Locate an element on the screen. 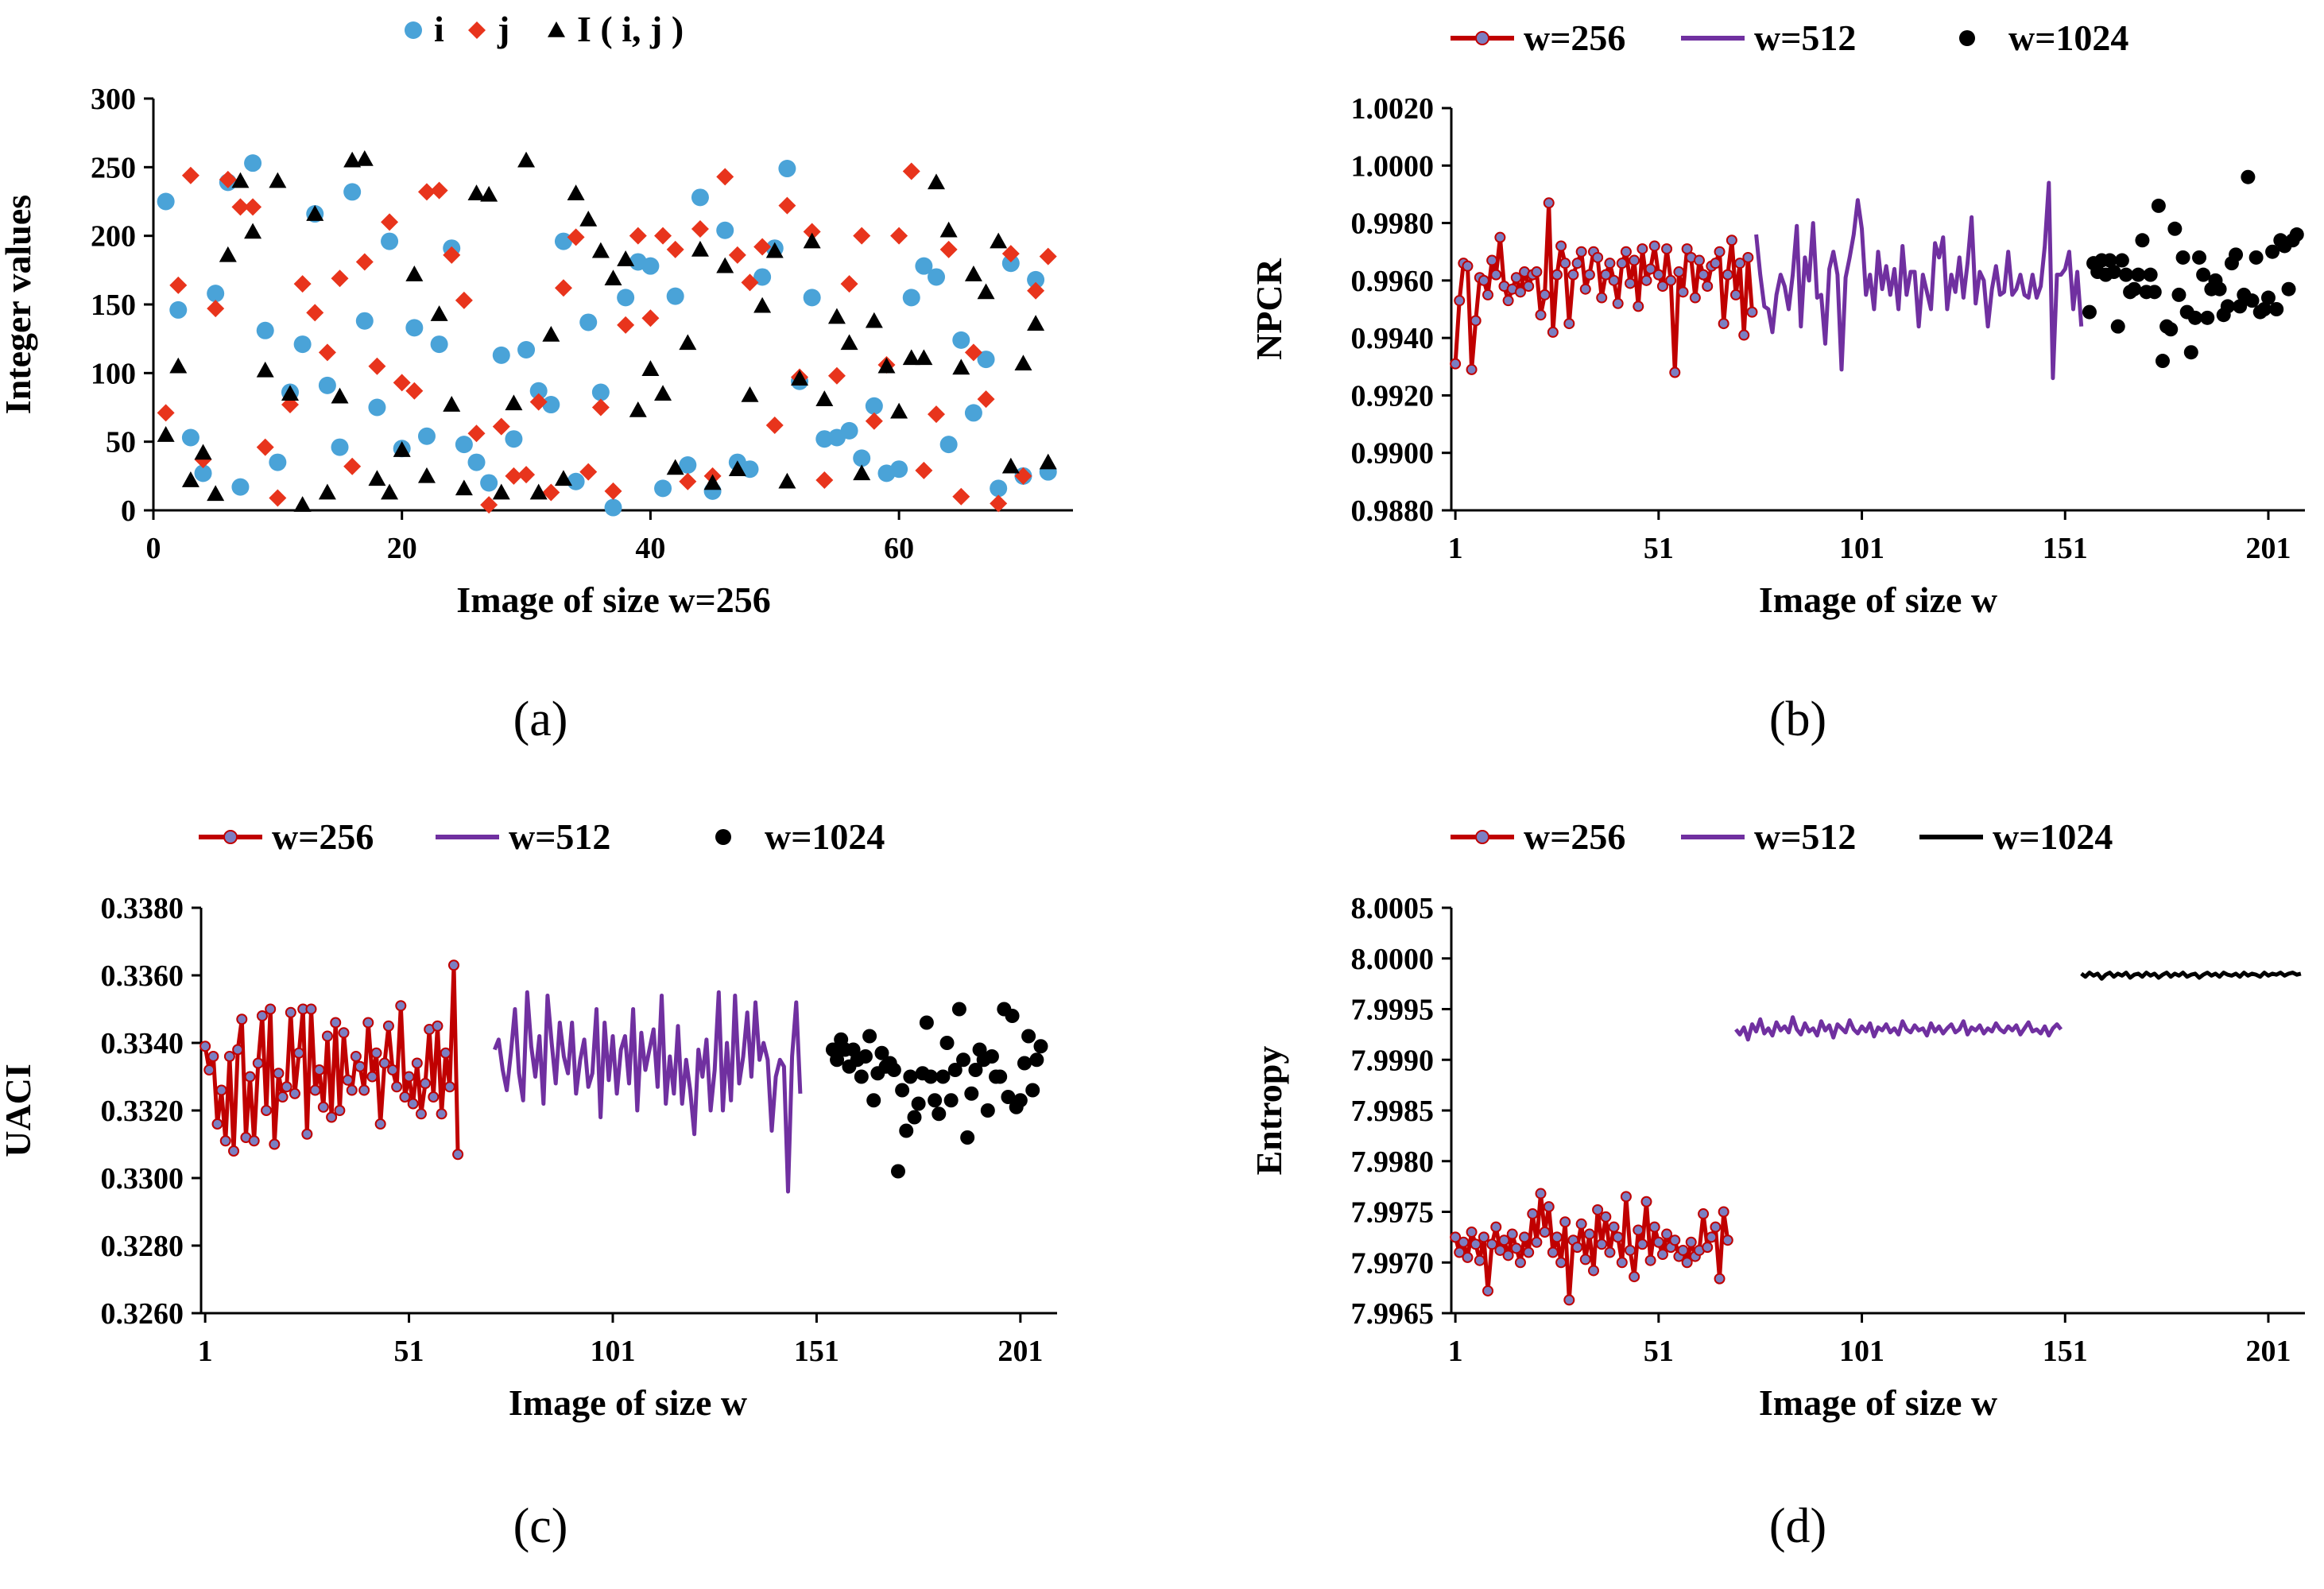  y-tick-label: 8.0005 is located at coordinates (1393, 908).